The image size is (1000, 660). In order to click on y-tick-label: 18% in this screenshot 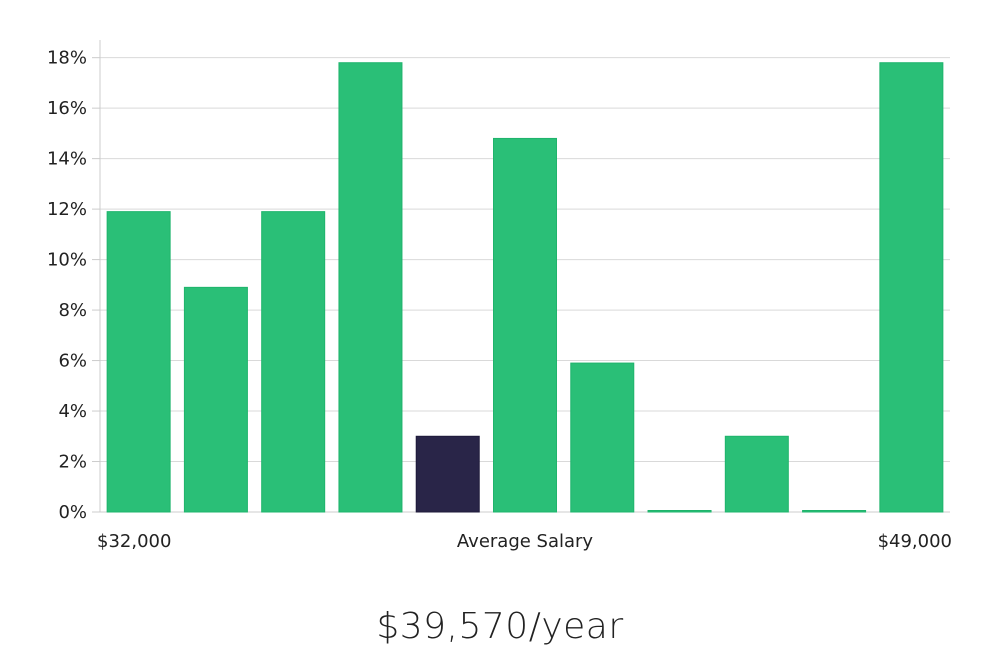, I will do `click(67, 58)`.